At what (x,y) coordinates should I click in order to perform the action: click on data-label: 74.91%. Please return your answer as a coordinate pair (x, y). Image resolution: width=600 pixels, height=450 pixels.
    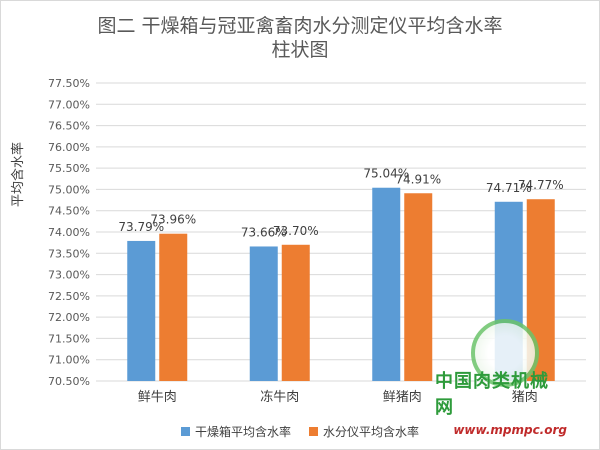
    Looking at the image, I should click on (418, 179).